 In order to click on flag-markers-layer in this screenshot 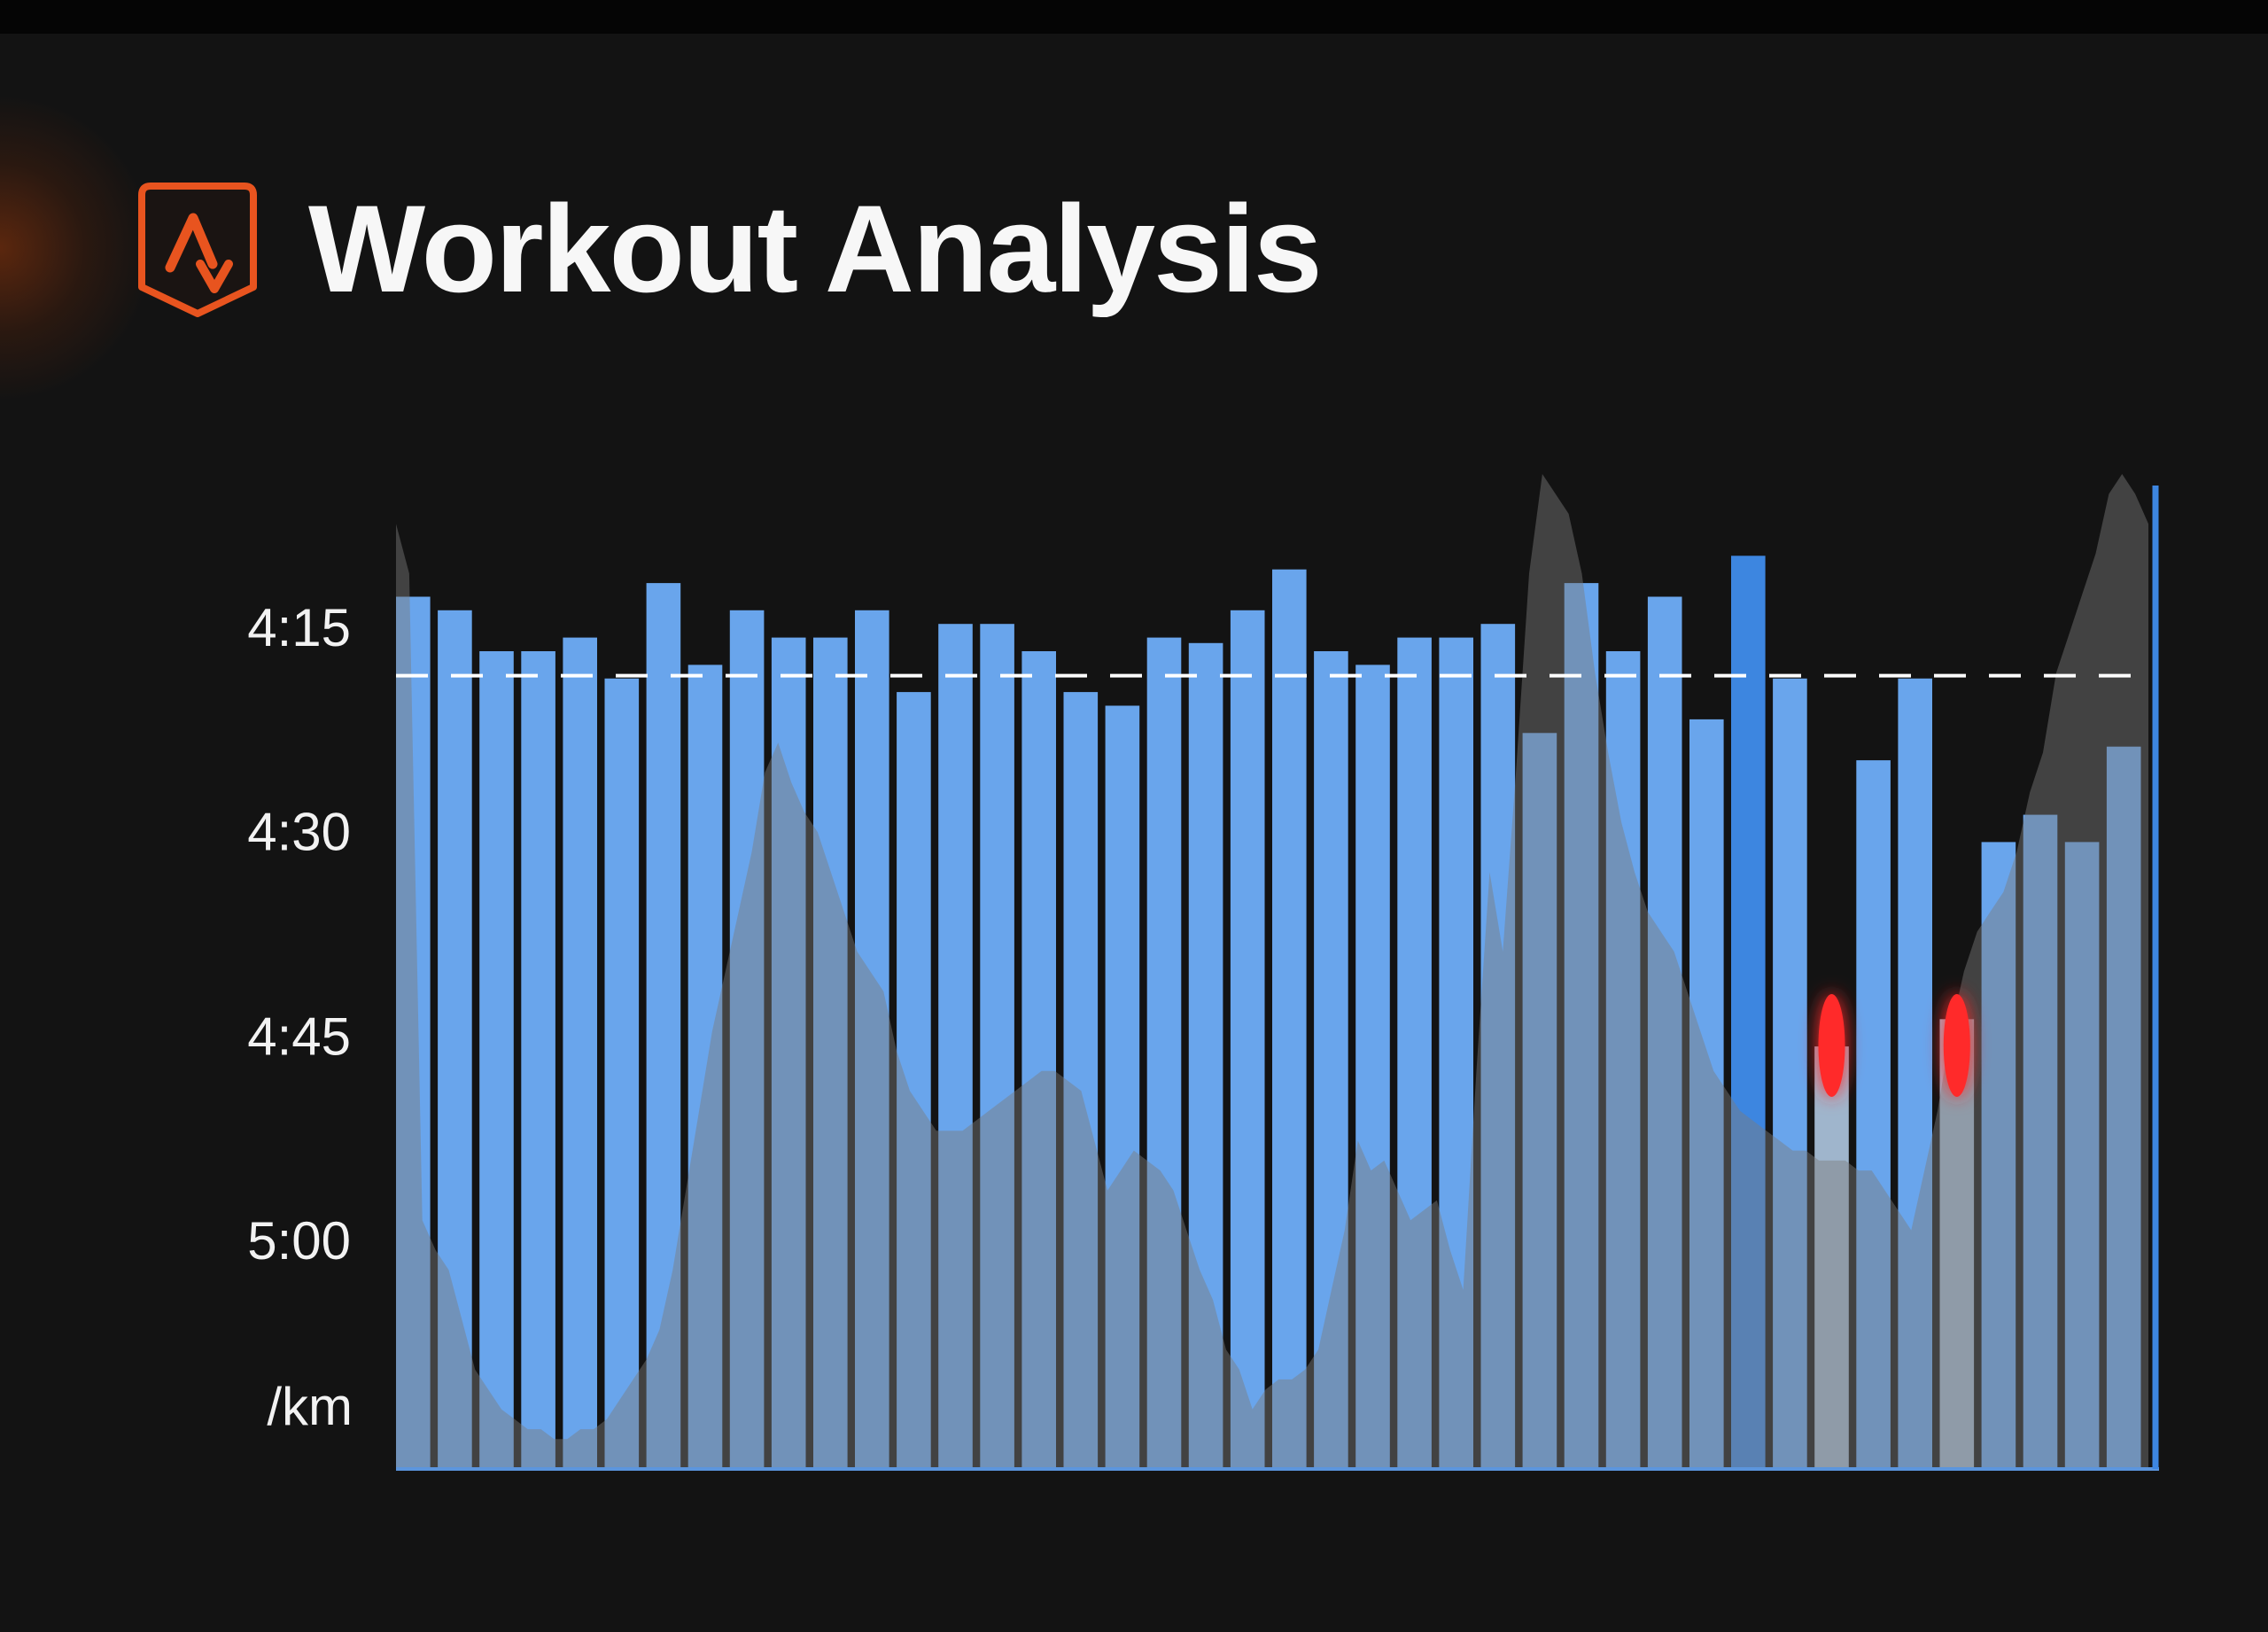, I will do `click(1894, 1045)`.